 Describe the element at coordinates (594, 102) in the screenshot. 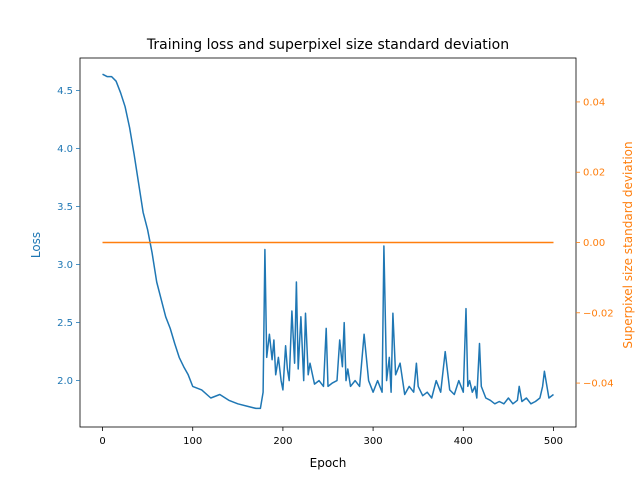

I see `y-tick-label-right: 0.04` at that location.